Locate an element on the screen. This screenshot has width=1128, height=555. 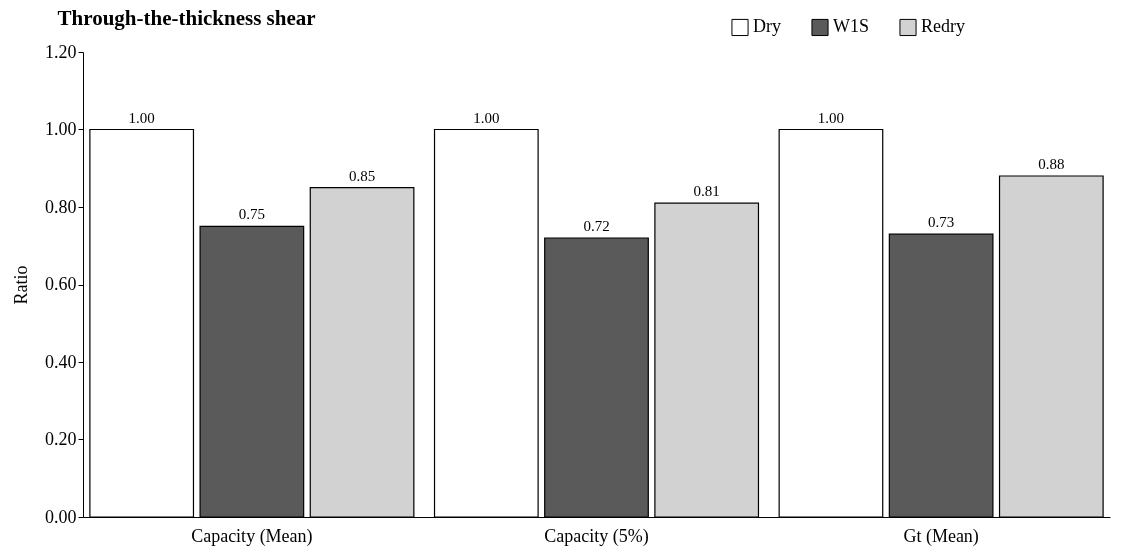
y-axis-title: Ratio is located at coordinates (21, 285).